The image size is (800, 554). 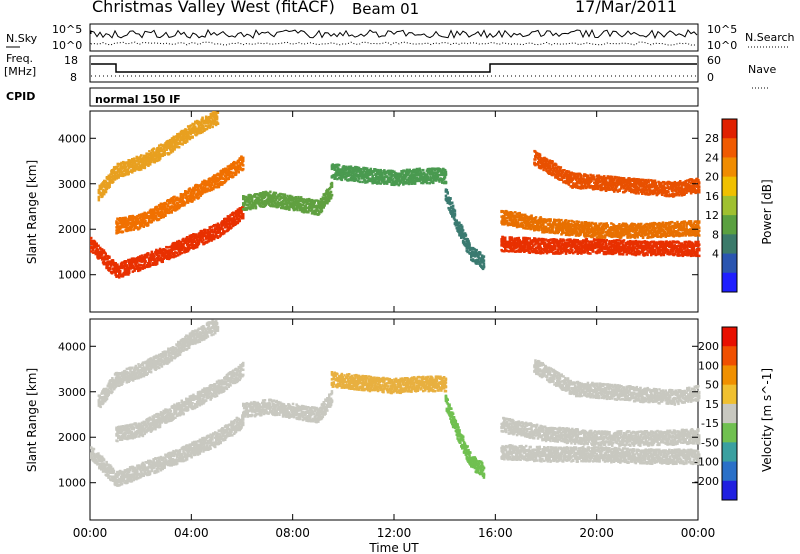 I want to click on nsky-line, so click(x=394, y=34).